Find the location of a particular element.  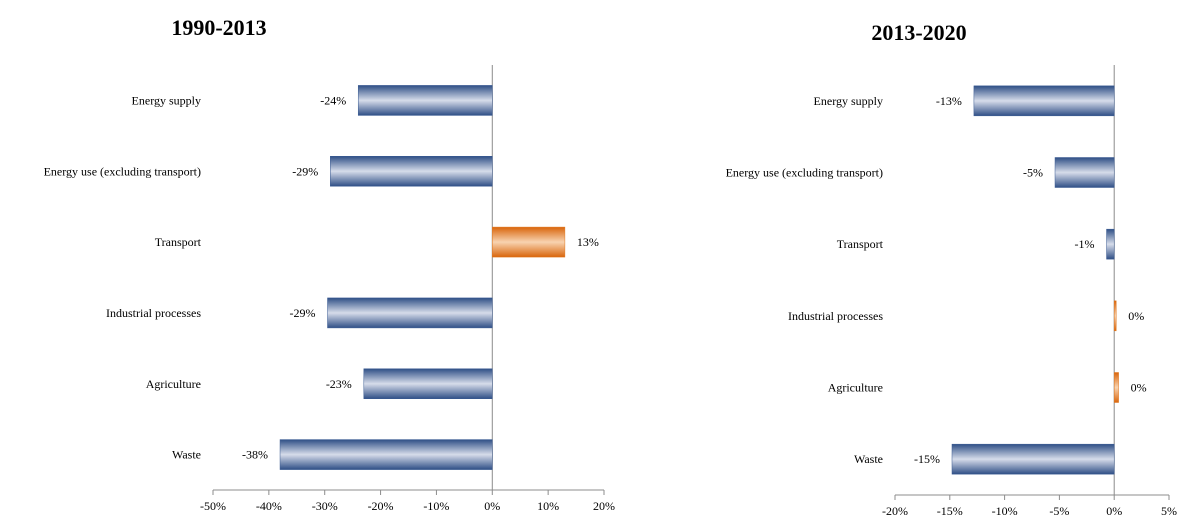

x-tick-label: 5% is located at coordinates (1169, 511).